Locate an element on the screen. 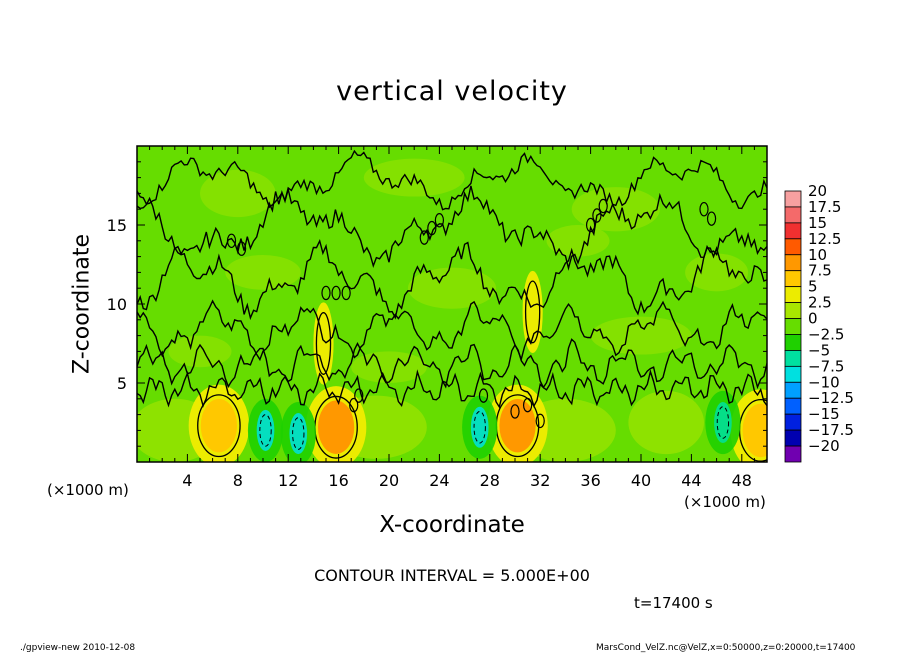 This screenshot has height=654, width=904. x-unit-left: (×1000 m) is located at coordinates (88, 490).